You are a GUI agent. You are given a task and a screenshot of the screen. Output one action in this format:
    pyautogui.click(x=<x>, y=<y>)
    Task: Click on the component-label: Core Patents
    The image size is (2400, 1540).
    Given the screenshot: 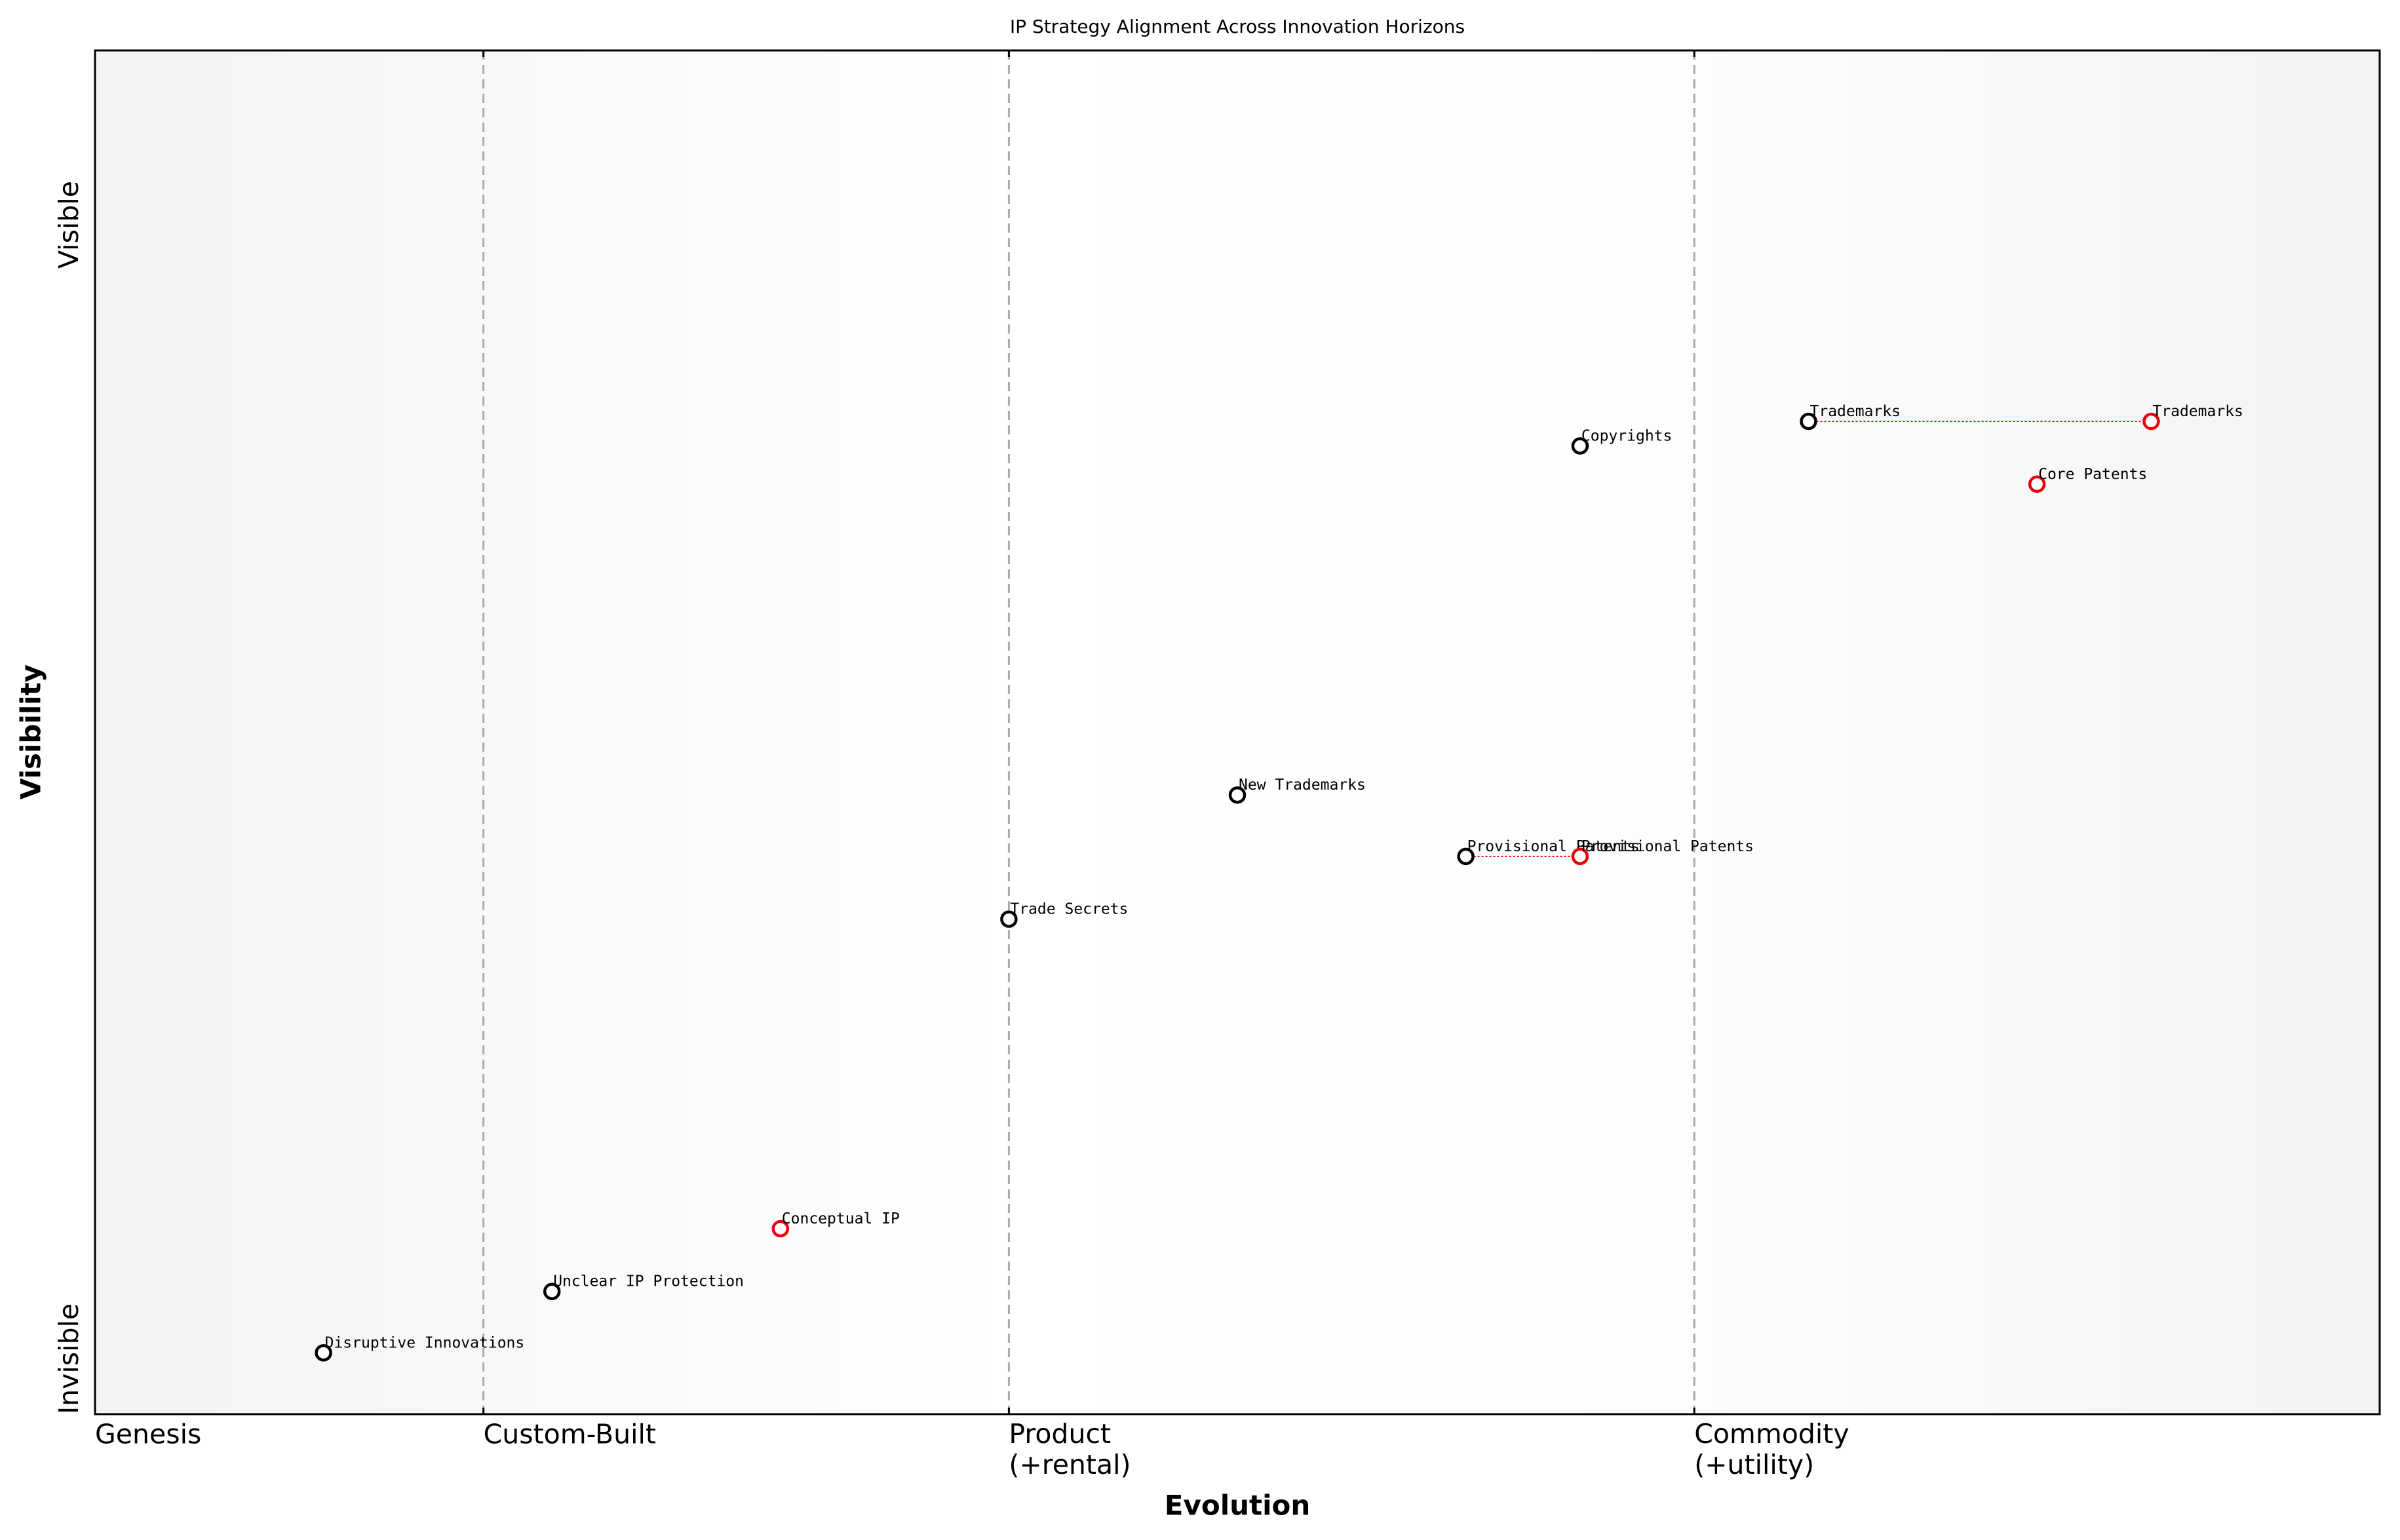 What is the action you would take?
    pyautogui.click(x=2092, y=474)
    